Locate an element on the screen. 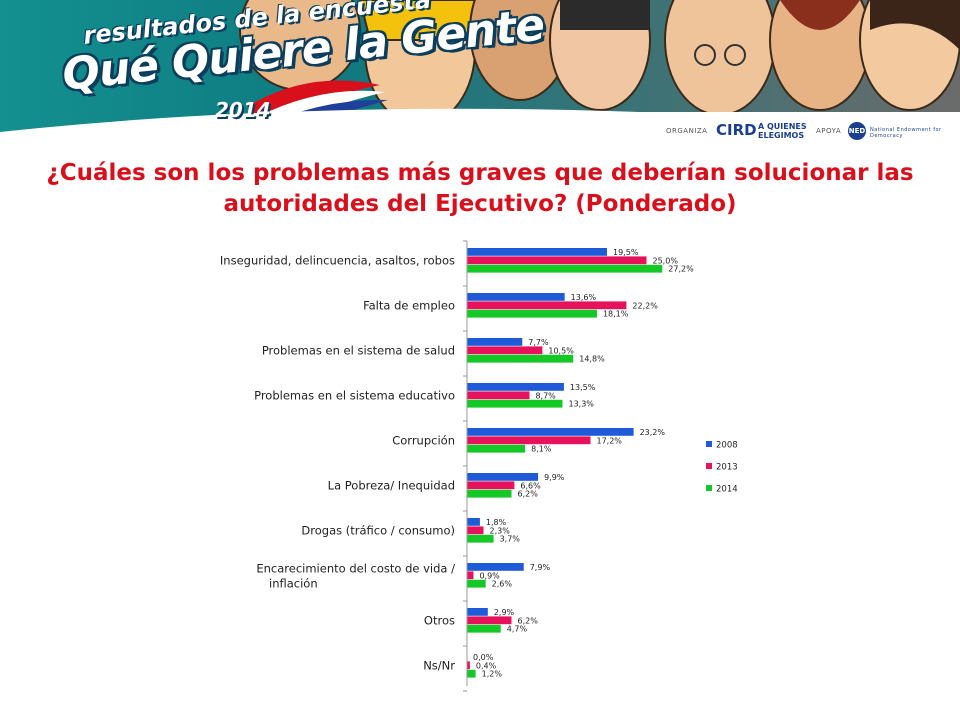 This screenshot has height=720, width=960. category-label: Problemas en el sistema educativo is located at coordinates (354, 396).